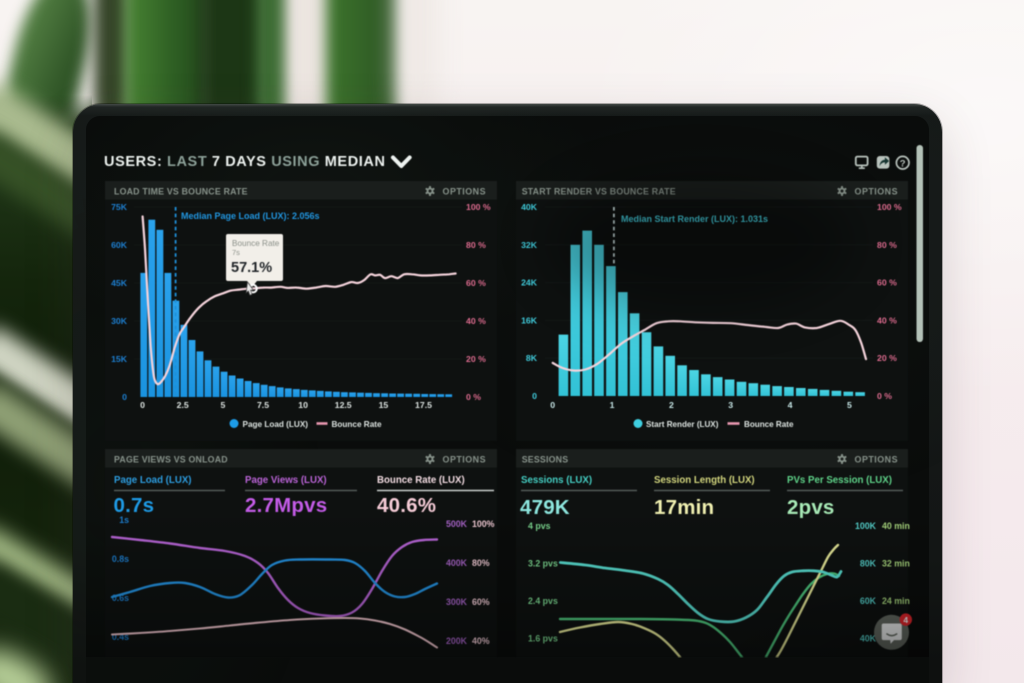  Describe the element at coordinates (545, 507) in the screenshot. I see `svg-text: 479K` at that location.